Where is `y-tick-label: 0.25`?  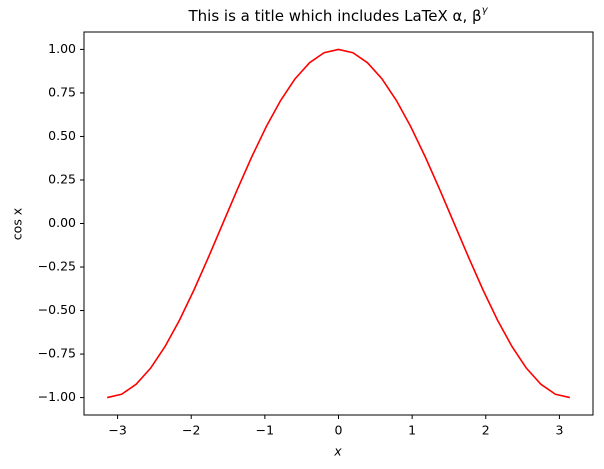
y-tick-label: 0.25 is located at coordinates (62, 178).